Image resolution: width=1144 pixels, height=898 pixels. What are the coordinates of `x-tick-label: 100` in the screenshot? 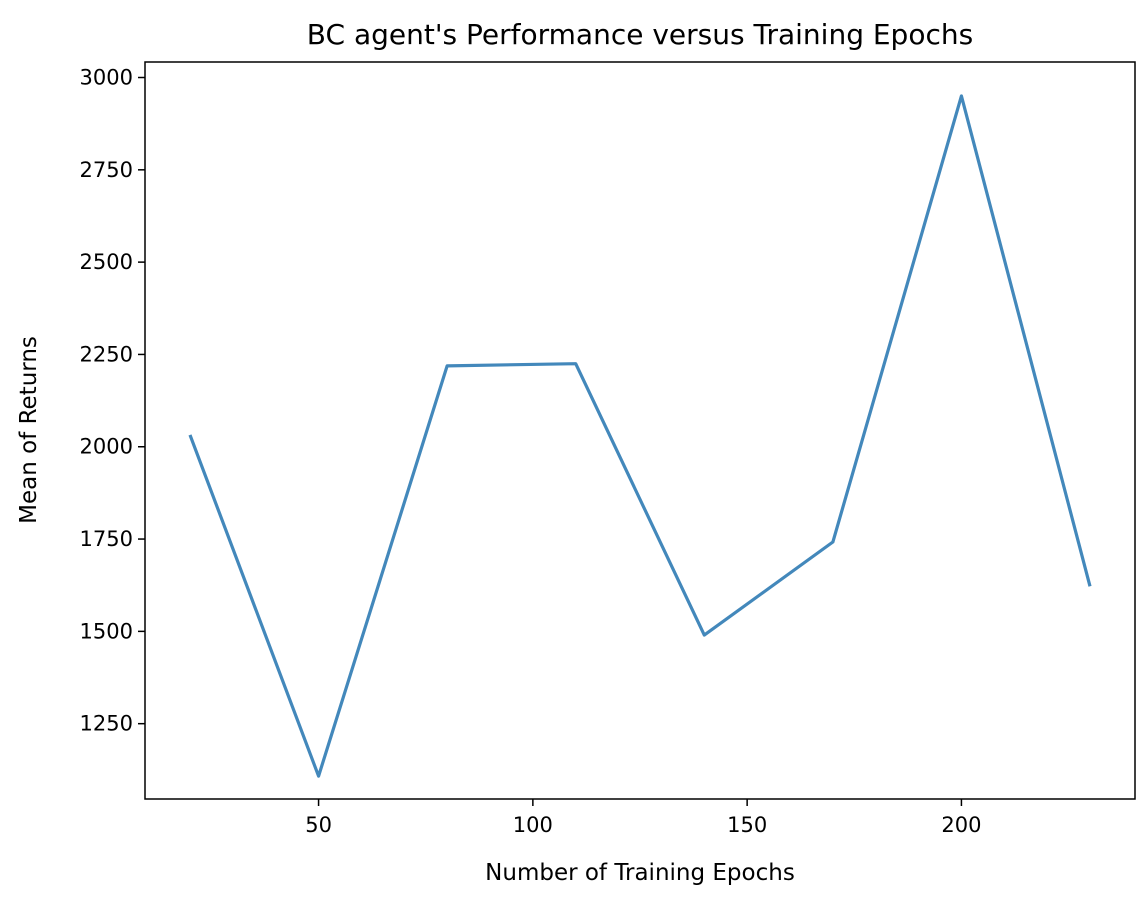 It's located at (533, 825).